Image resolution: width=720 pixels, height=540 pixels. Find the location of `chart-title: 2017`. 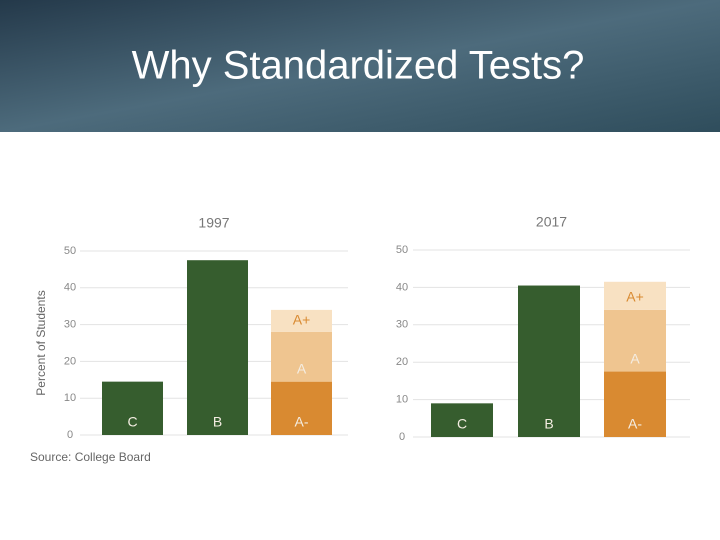

chart-title: 2017 is located at coordinates (551, 222).